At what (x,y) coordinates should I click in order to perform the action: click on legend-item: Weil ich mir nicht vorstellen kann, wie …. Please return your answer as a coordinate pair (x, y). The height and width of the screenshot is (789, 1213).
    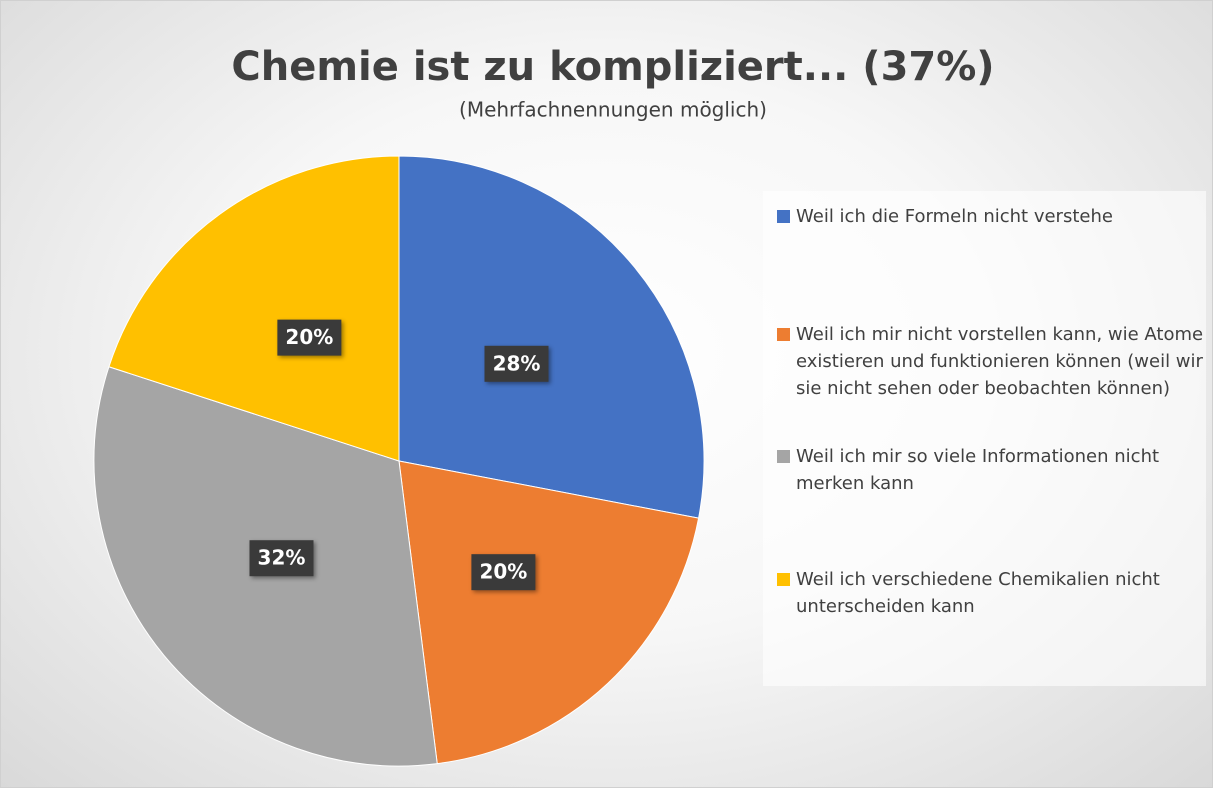
    Looking at the image, I should click on (991, 361).